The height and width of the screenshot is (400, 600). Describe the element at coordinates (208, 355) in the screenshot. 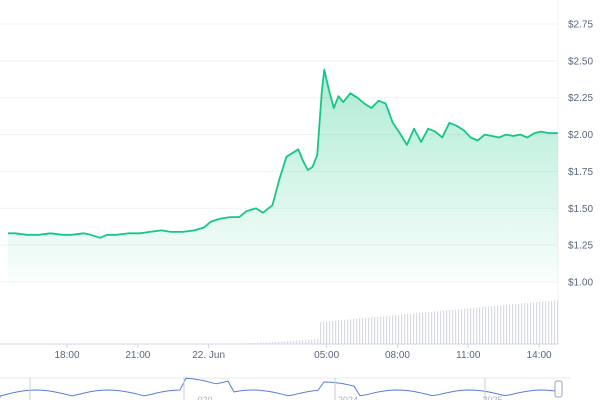

I see `x-tick-label: 22. Jun` at that location.